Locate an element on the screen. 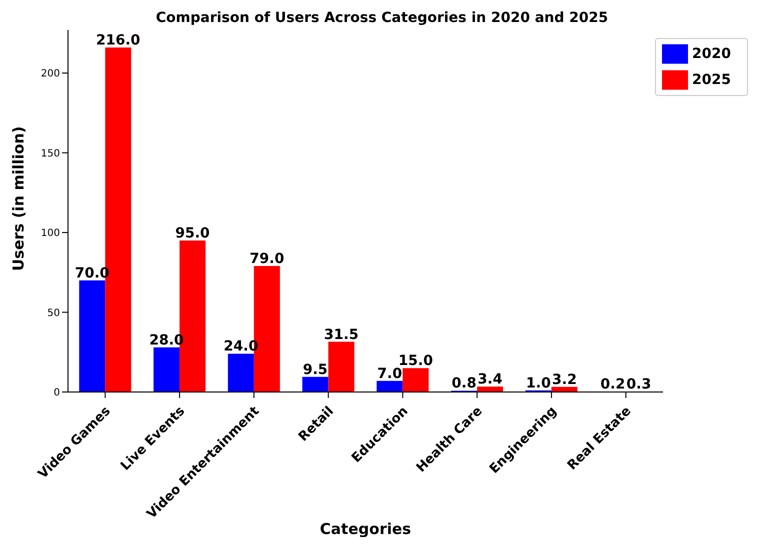 The height and width of the screenshot is (545, 764). data-label: 216.0 is located at coordinates (118, 40).